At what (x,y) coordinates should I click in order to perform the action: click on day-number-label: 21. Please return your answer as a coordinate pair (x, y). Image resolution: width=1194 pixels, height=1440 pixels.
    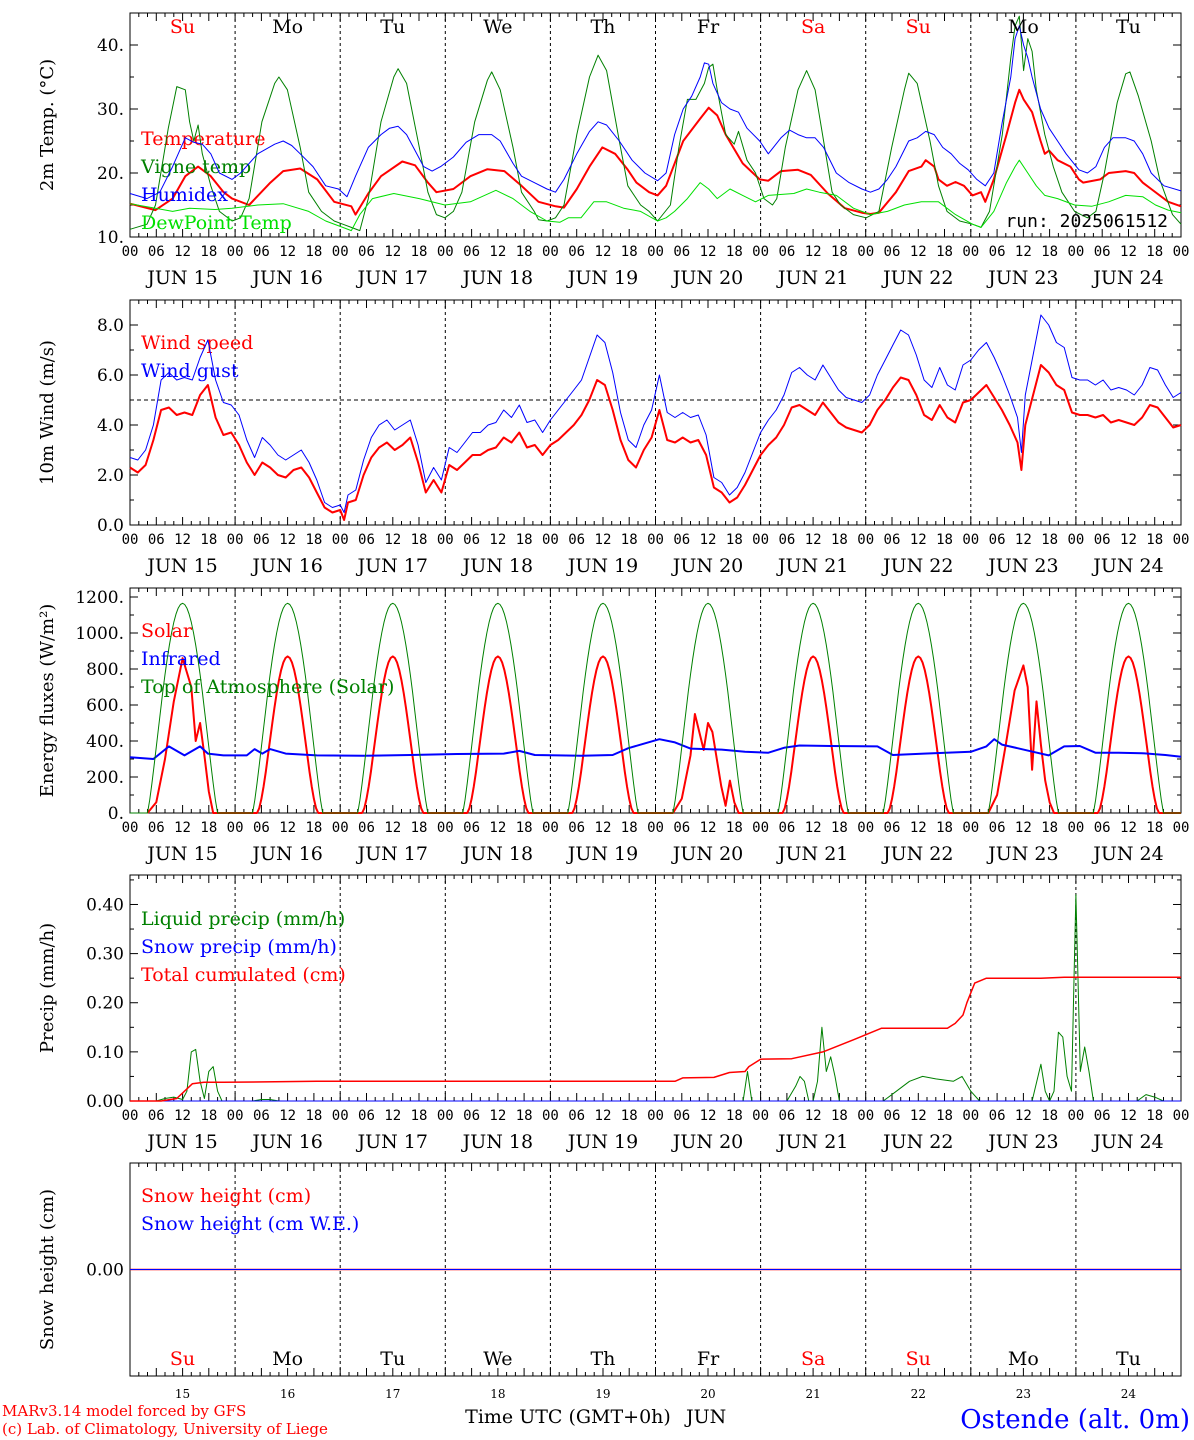
    Looking at the image, I should click on (813, 1394).